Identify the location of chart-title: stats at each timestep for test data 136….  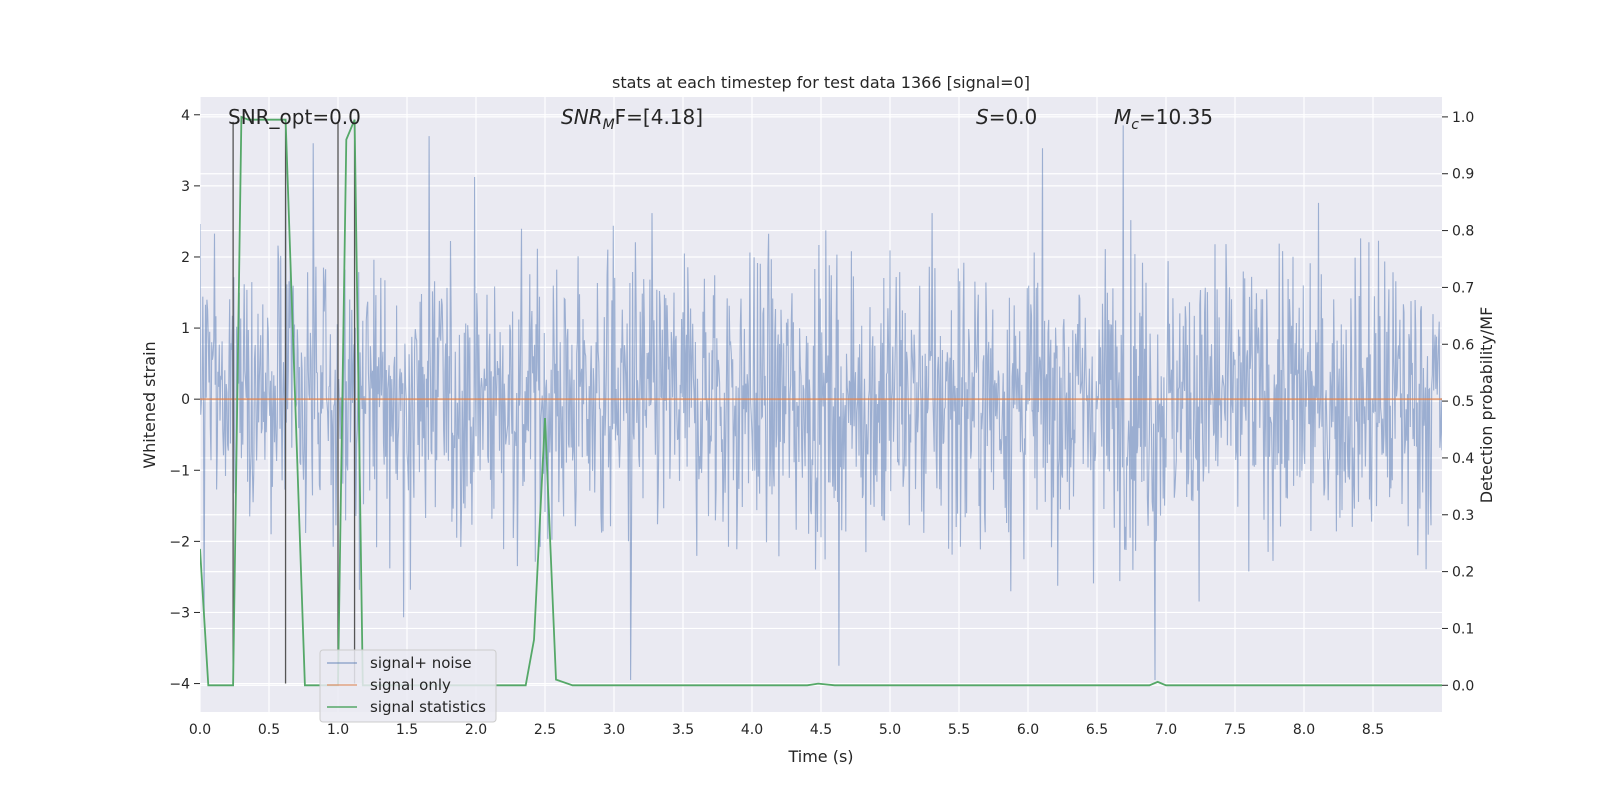
(821, 82).